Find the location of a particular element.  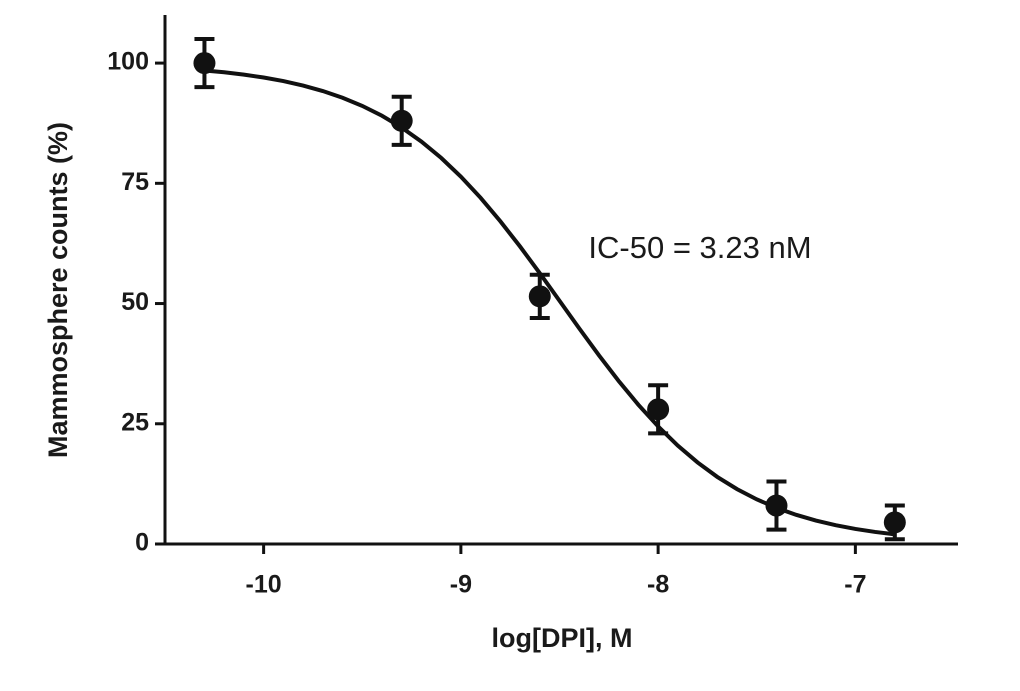

y-tick-label: 0 is located at coordinates (142, 543).